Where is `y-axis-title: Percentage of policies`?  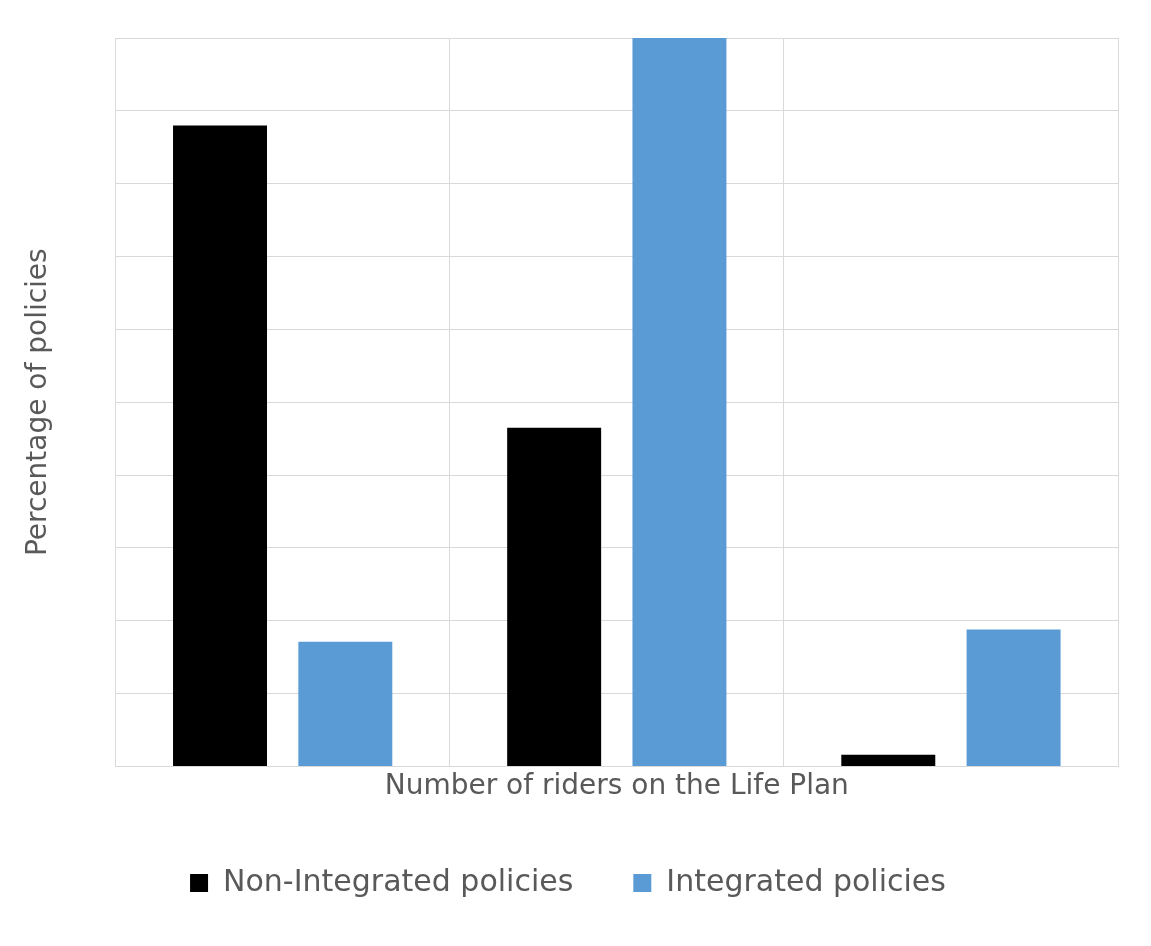
y-axis-title: Percentage of policies is located at coordinates (37, 402).